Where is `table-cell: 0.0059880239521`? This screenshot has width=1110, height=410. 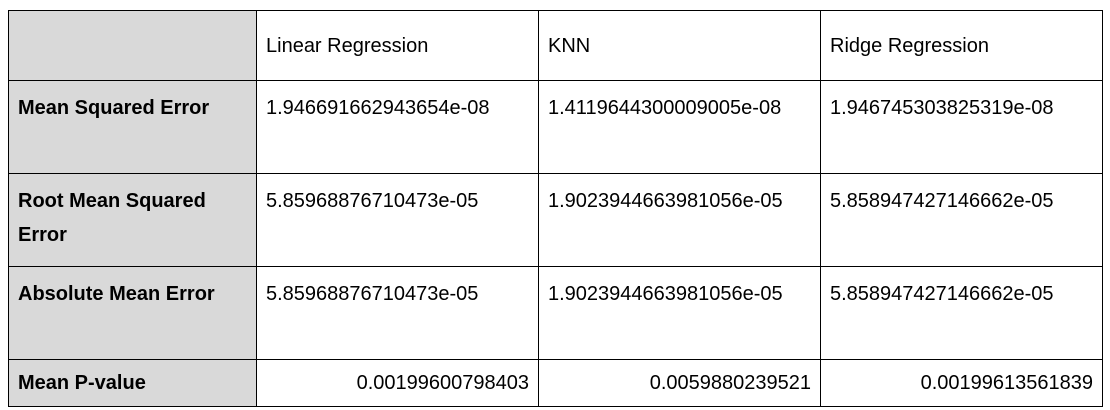
table-cell: 0.0059880239521 is located at coordinates (679, 383).